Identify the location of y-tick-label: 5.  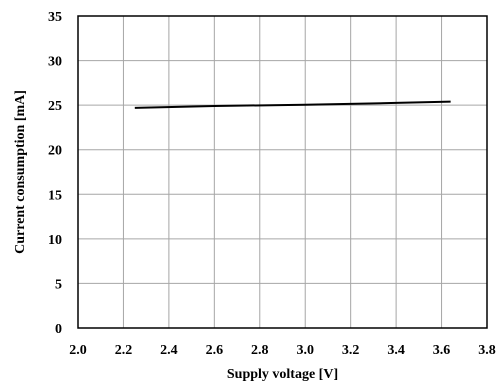
(58, 284).